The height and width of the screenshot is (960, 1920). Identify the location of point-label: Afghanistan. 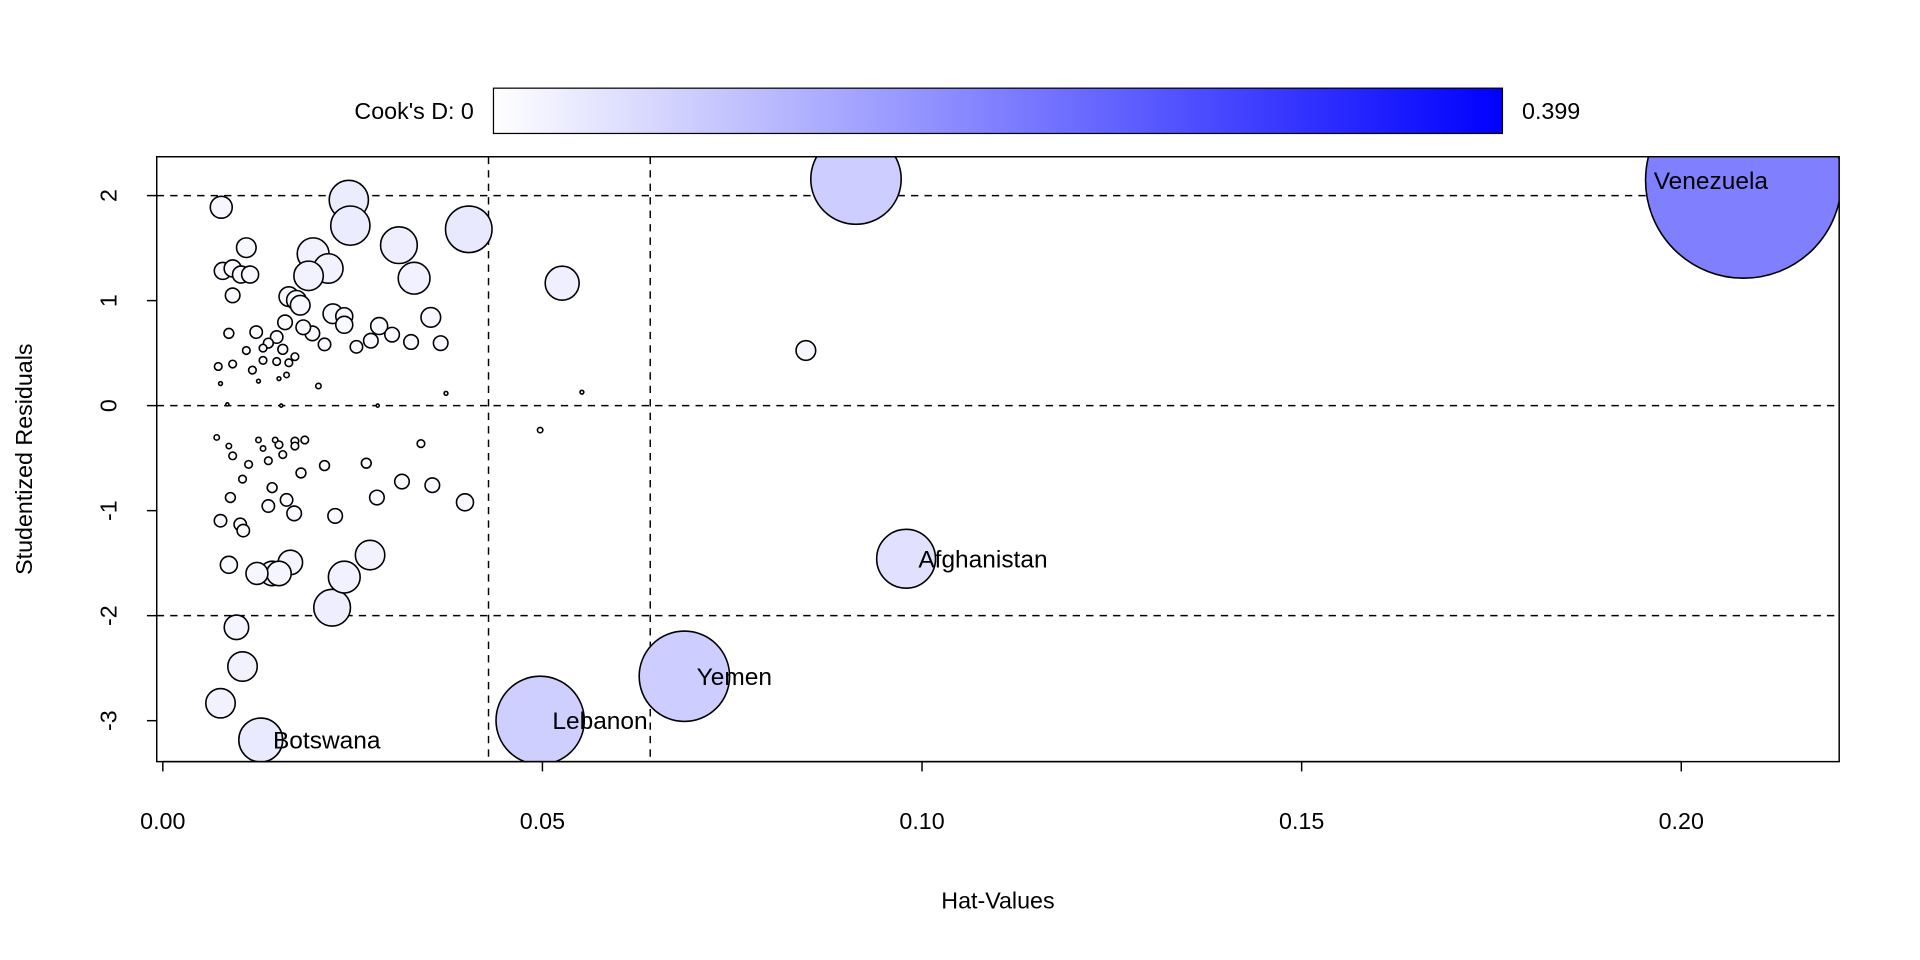
(982, 559).